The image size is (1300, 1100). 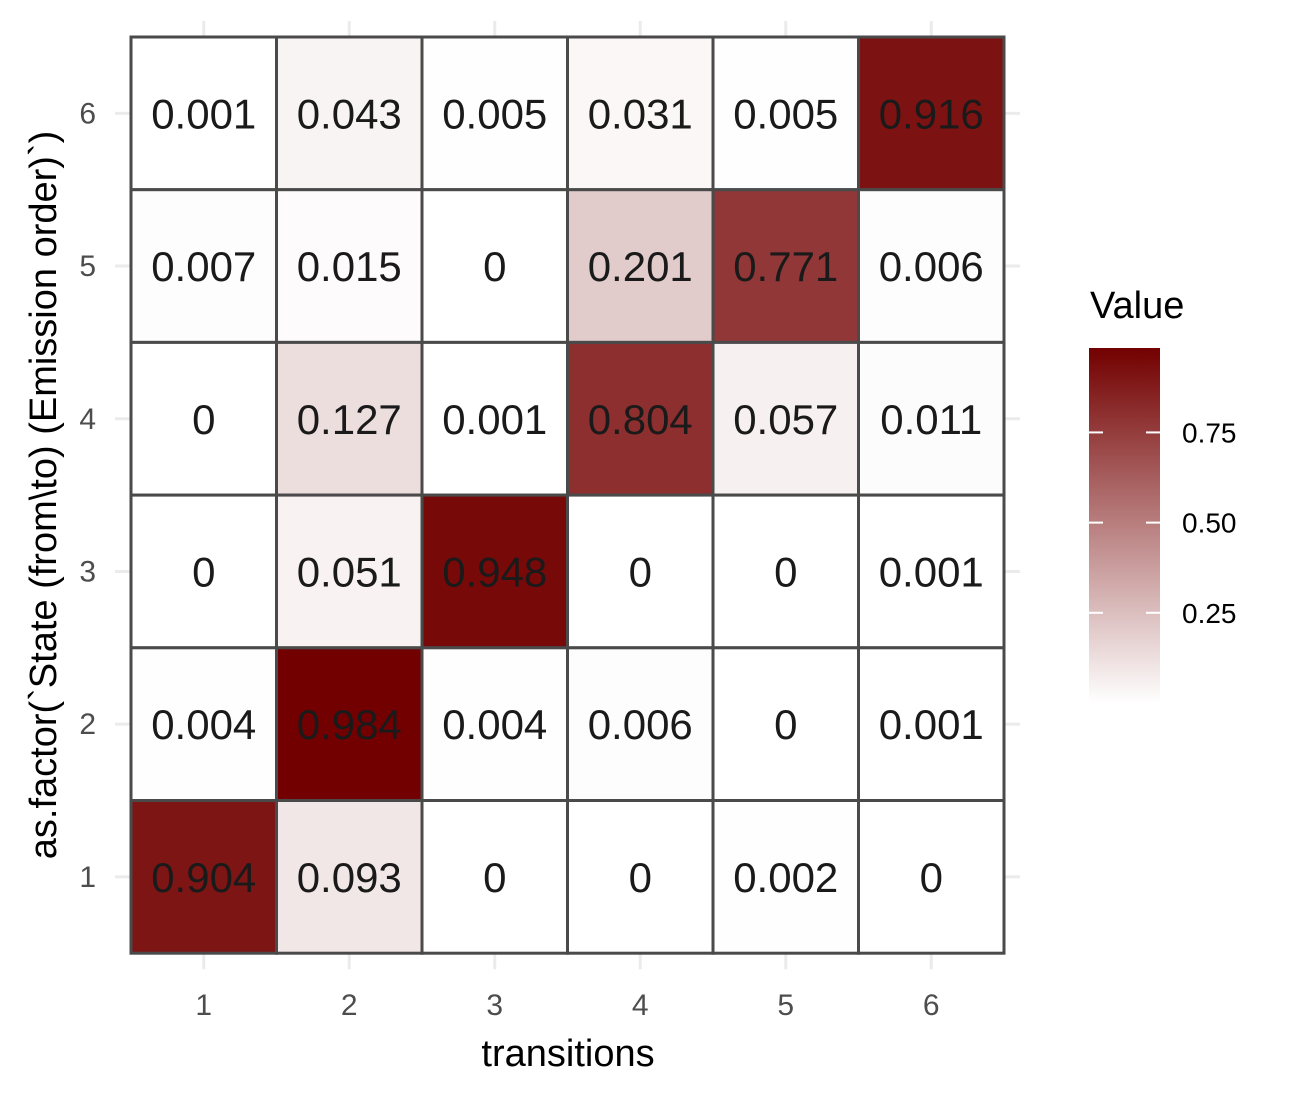 What do you see at coordinates (87, 419) in the screenshot?
I see `y-tick-label: 4` at bounding box center [87, 419].